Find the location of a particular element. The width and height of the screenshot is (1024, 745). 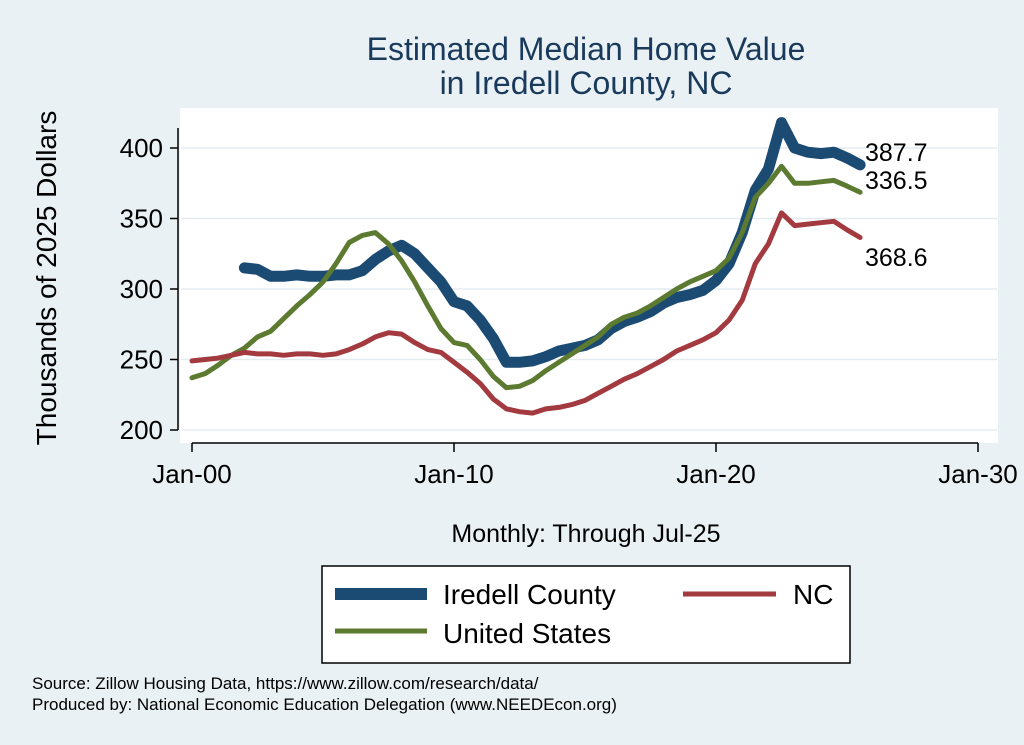

y-tick-label: 250 is located at coordinates (141, 360).